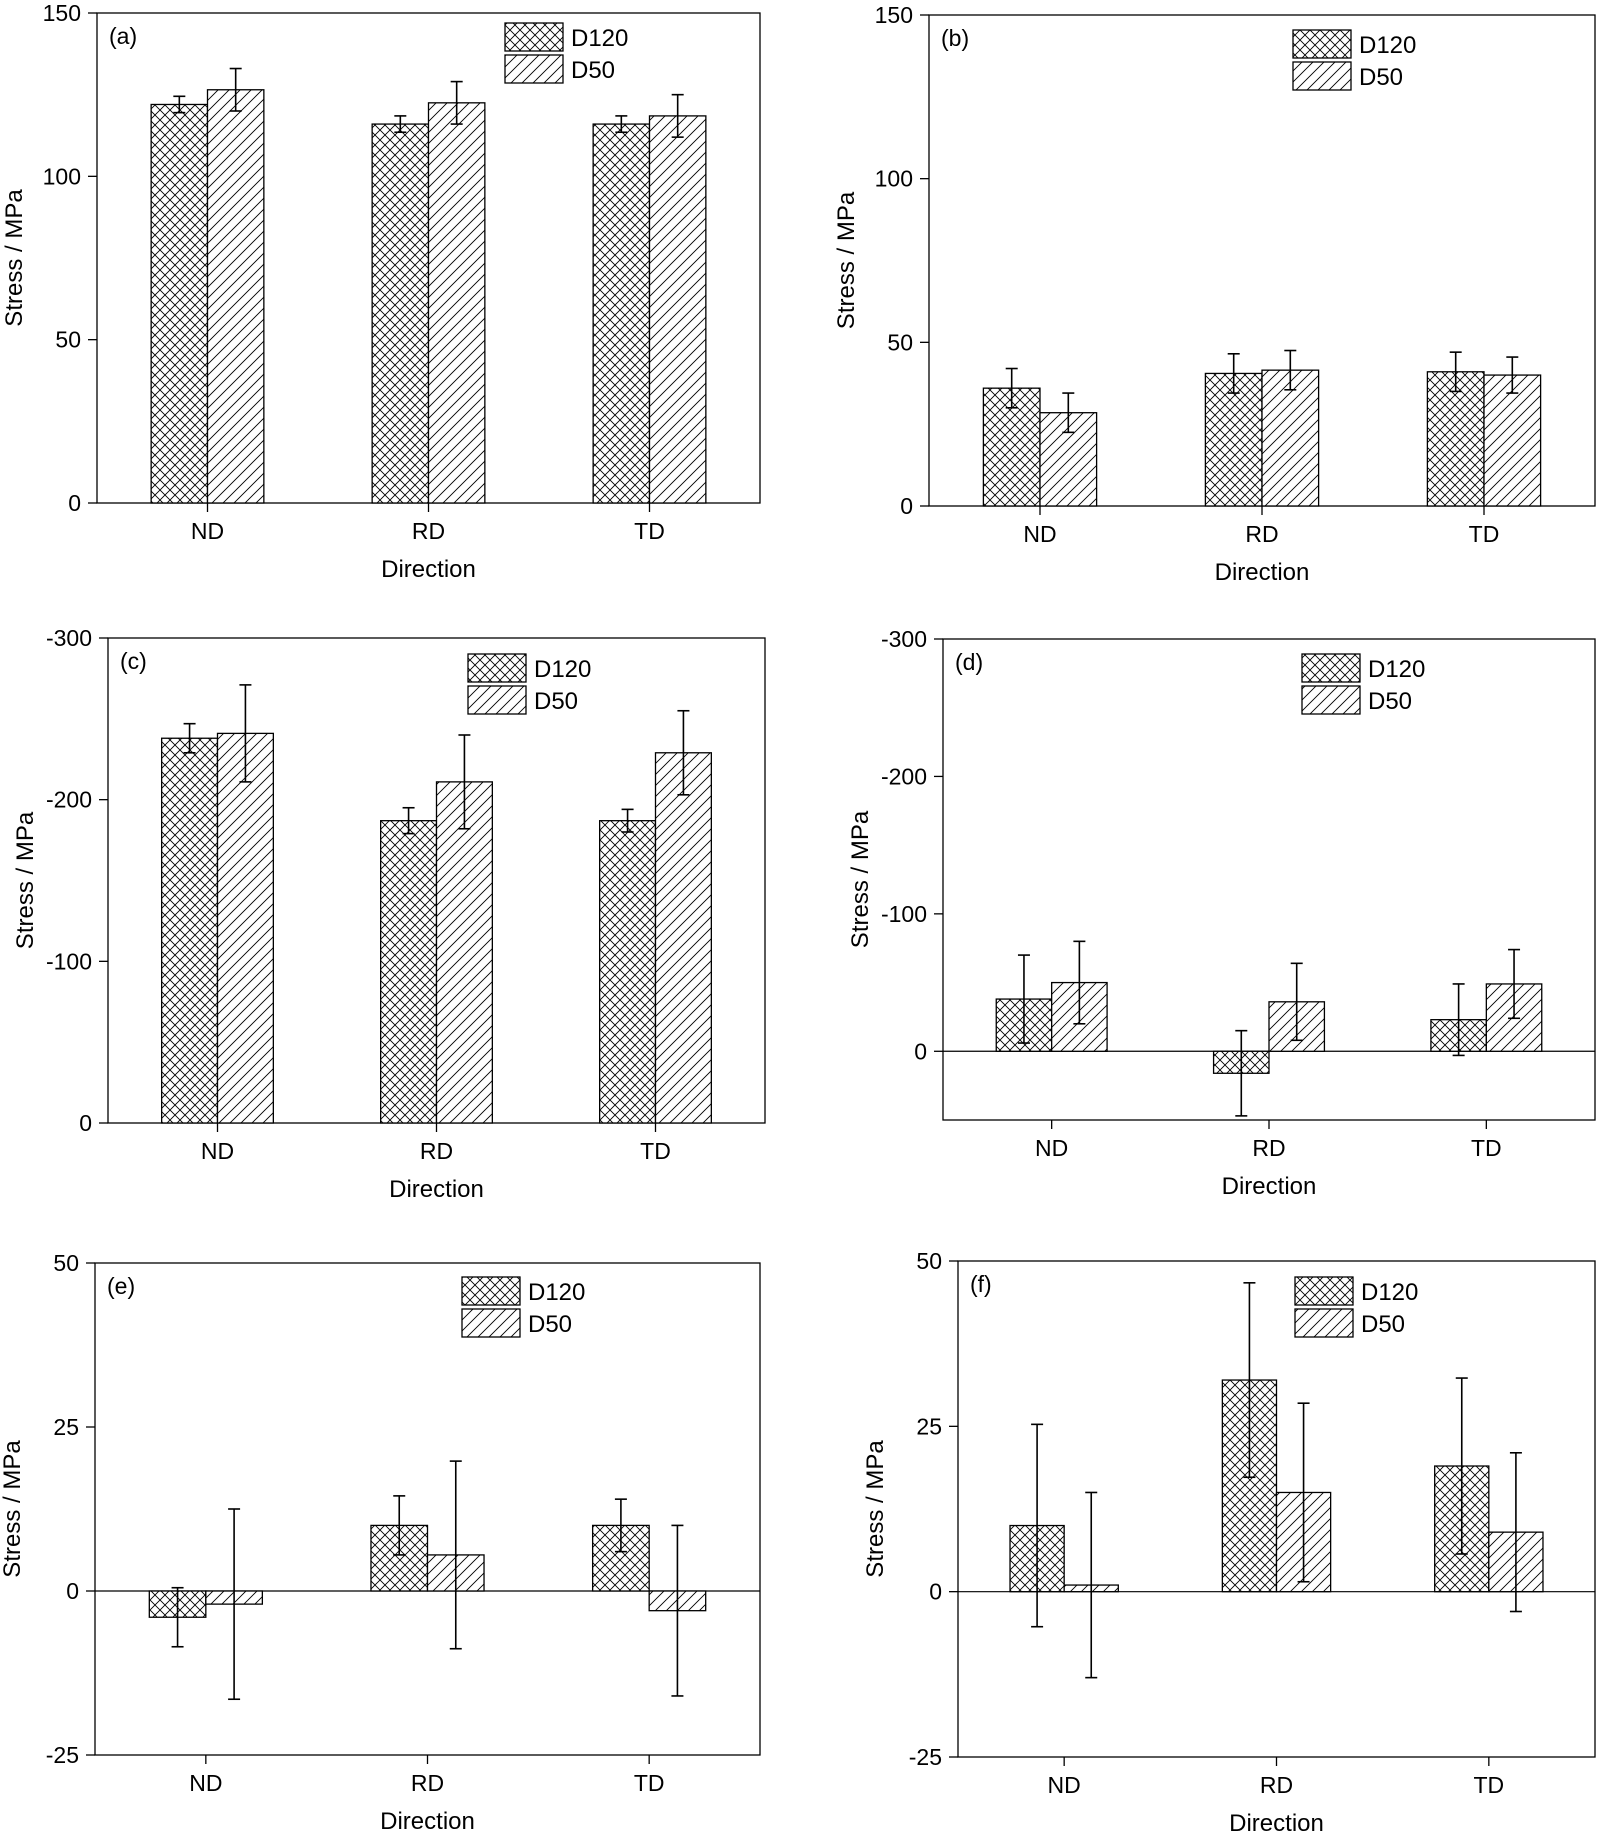 This screenshot has height=1835, width=1601. Describe the element at coordinates (123, 36) in the screenshot. I see `panel-label: (a)` at that location.